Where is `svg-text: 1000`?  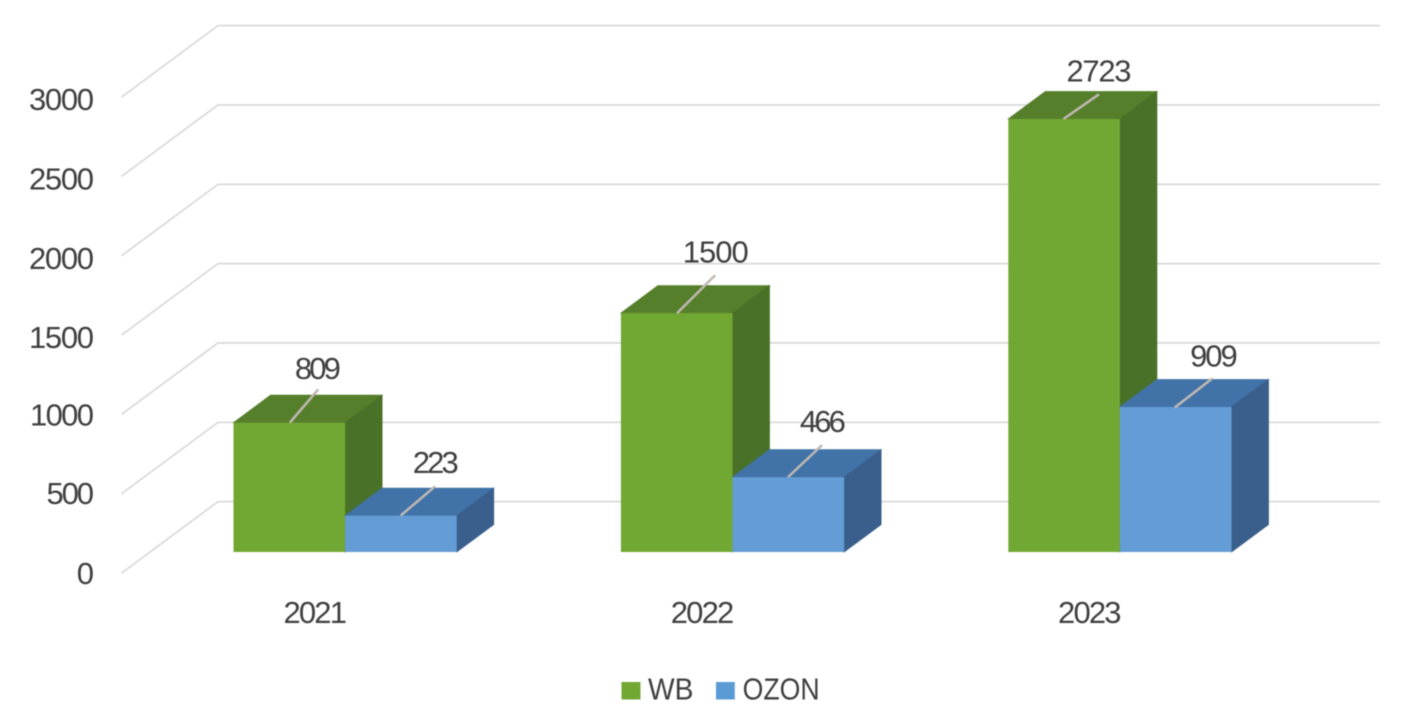
svg-text: 1000 is located at coordinates (62, 415).